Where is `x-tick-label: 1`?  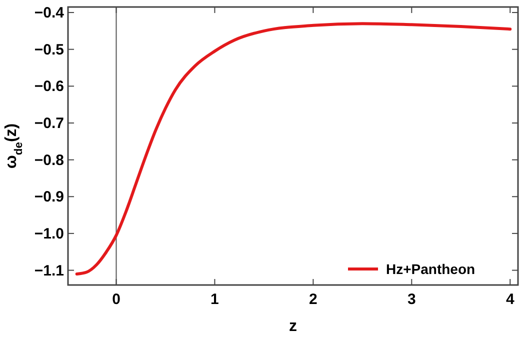
x-tick-label: 1 is located at coordinates (214, 299).